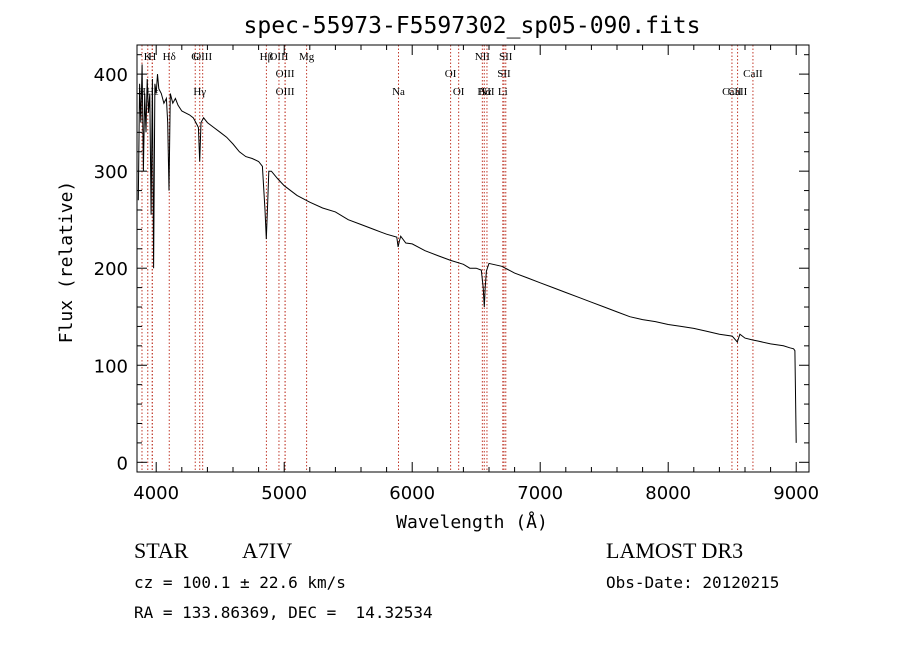 The height and width of the screenshot is (649, 900). What do you see at coordinates (199, 92) in the screenshot?
I see `line-label-hγ: Hγ` at bounding box center [199, 92].